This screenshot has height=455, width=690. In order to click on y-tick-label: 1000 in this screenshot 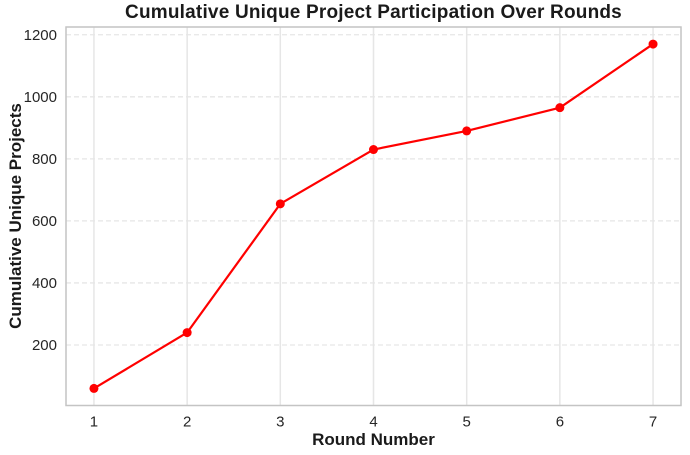, I will do `click(40, 97)`.